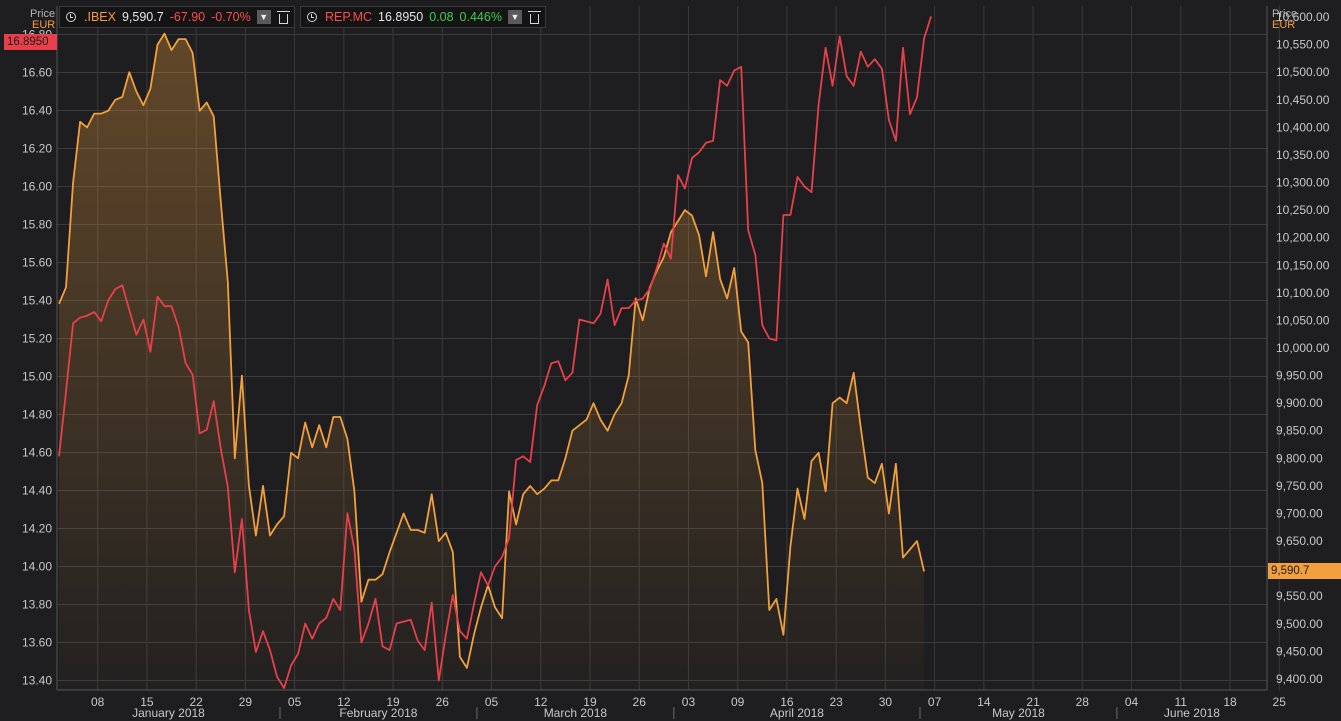 The height and width of the screenshot is (721, 1341). What do you see at coordinates (37, 415) in the screenshot?
I see `left-tick-label: 14.80` at bounding box center [37, 415].